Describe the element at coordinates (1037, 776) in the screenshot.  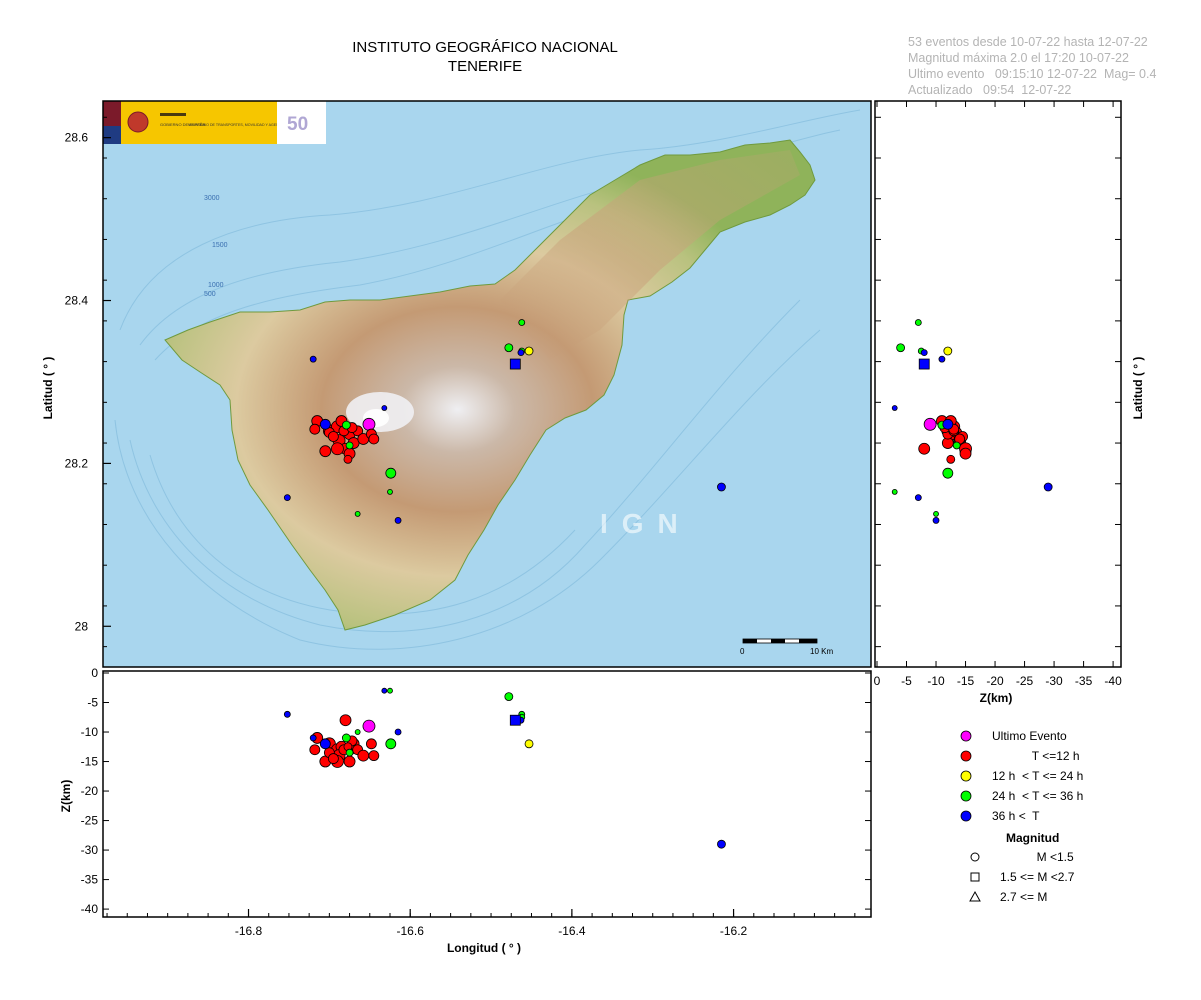
I see `legend-label: 12 h < T <= 24 h` at that location.